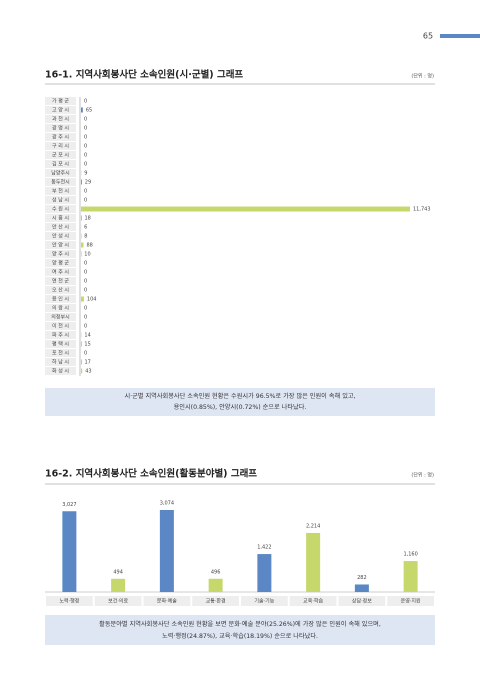 The width and height of the screenshot is (480, 679). I want to click on category-label: 파 주 시, so click(60, 335).